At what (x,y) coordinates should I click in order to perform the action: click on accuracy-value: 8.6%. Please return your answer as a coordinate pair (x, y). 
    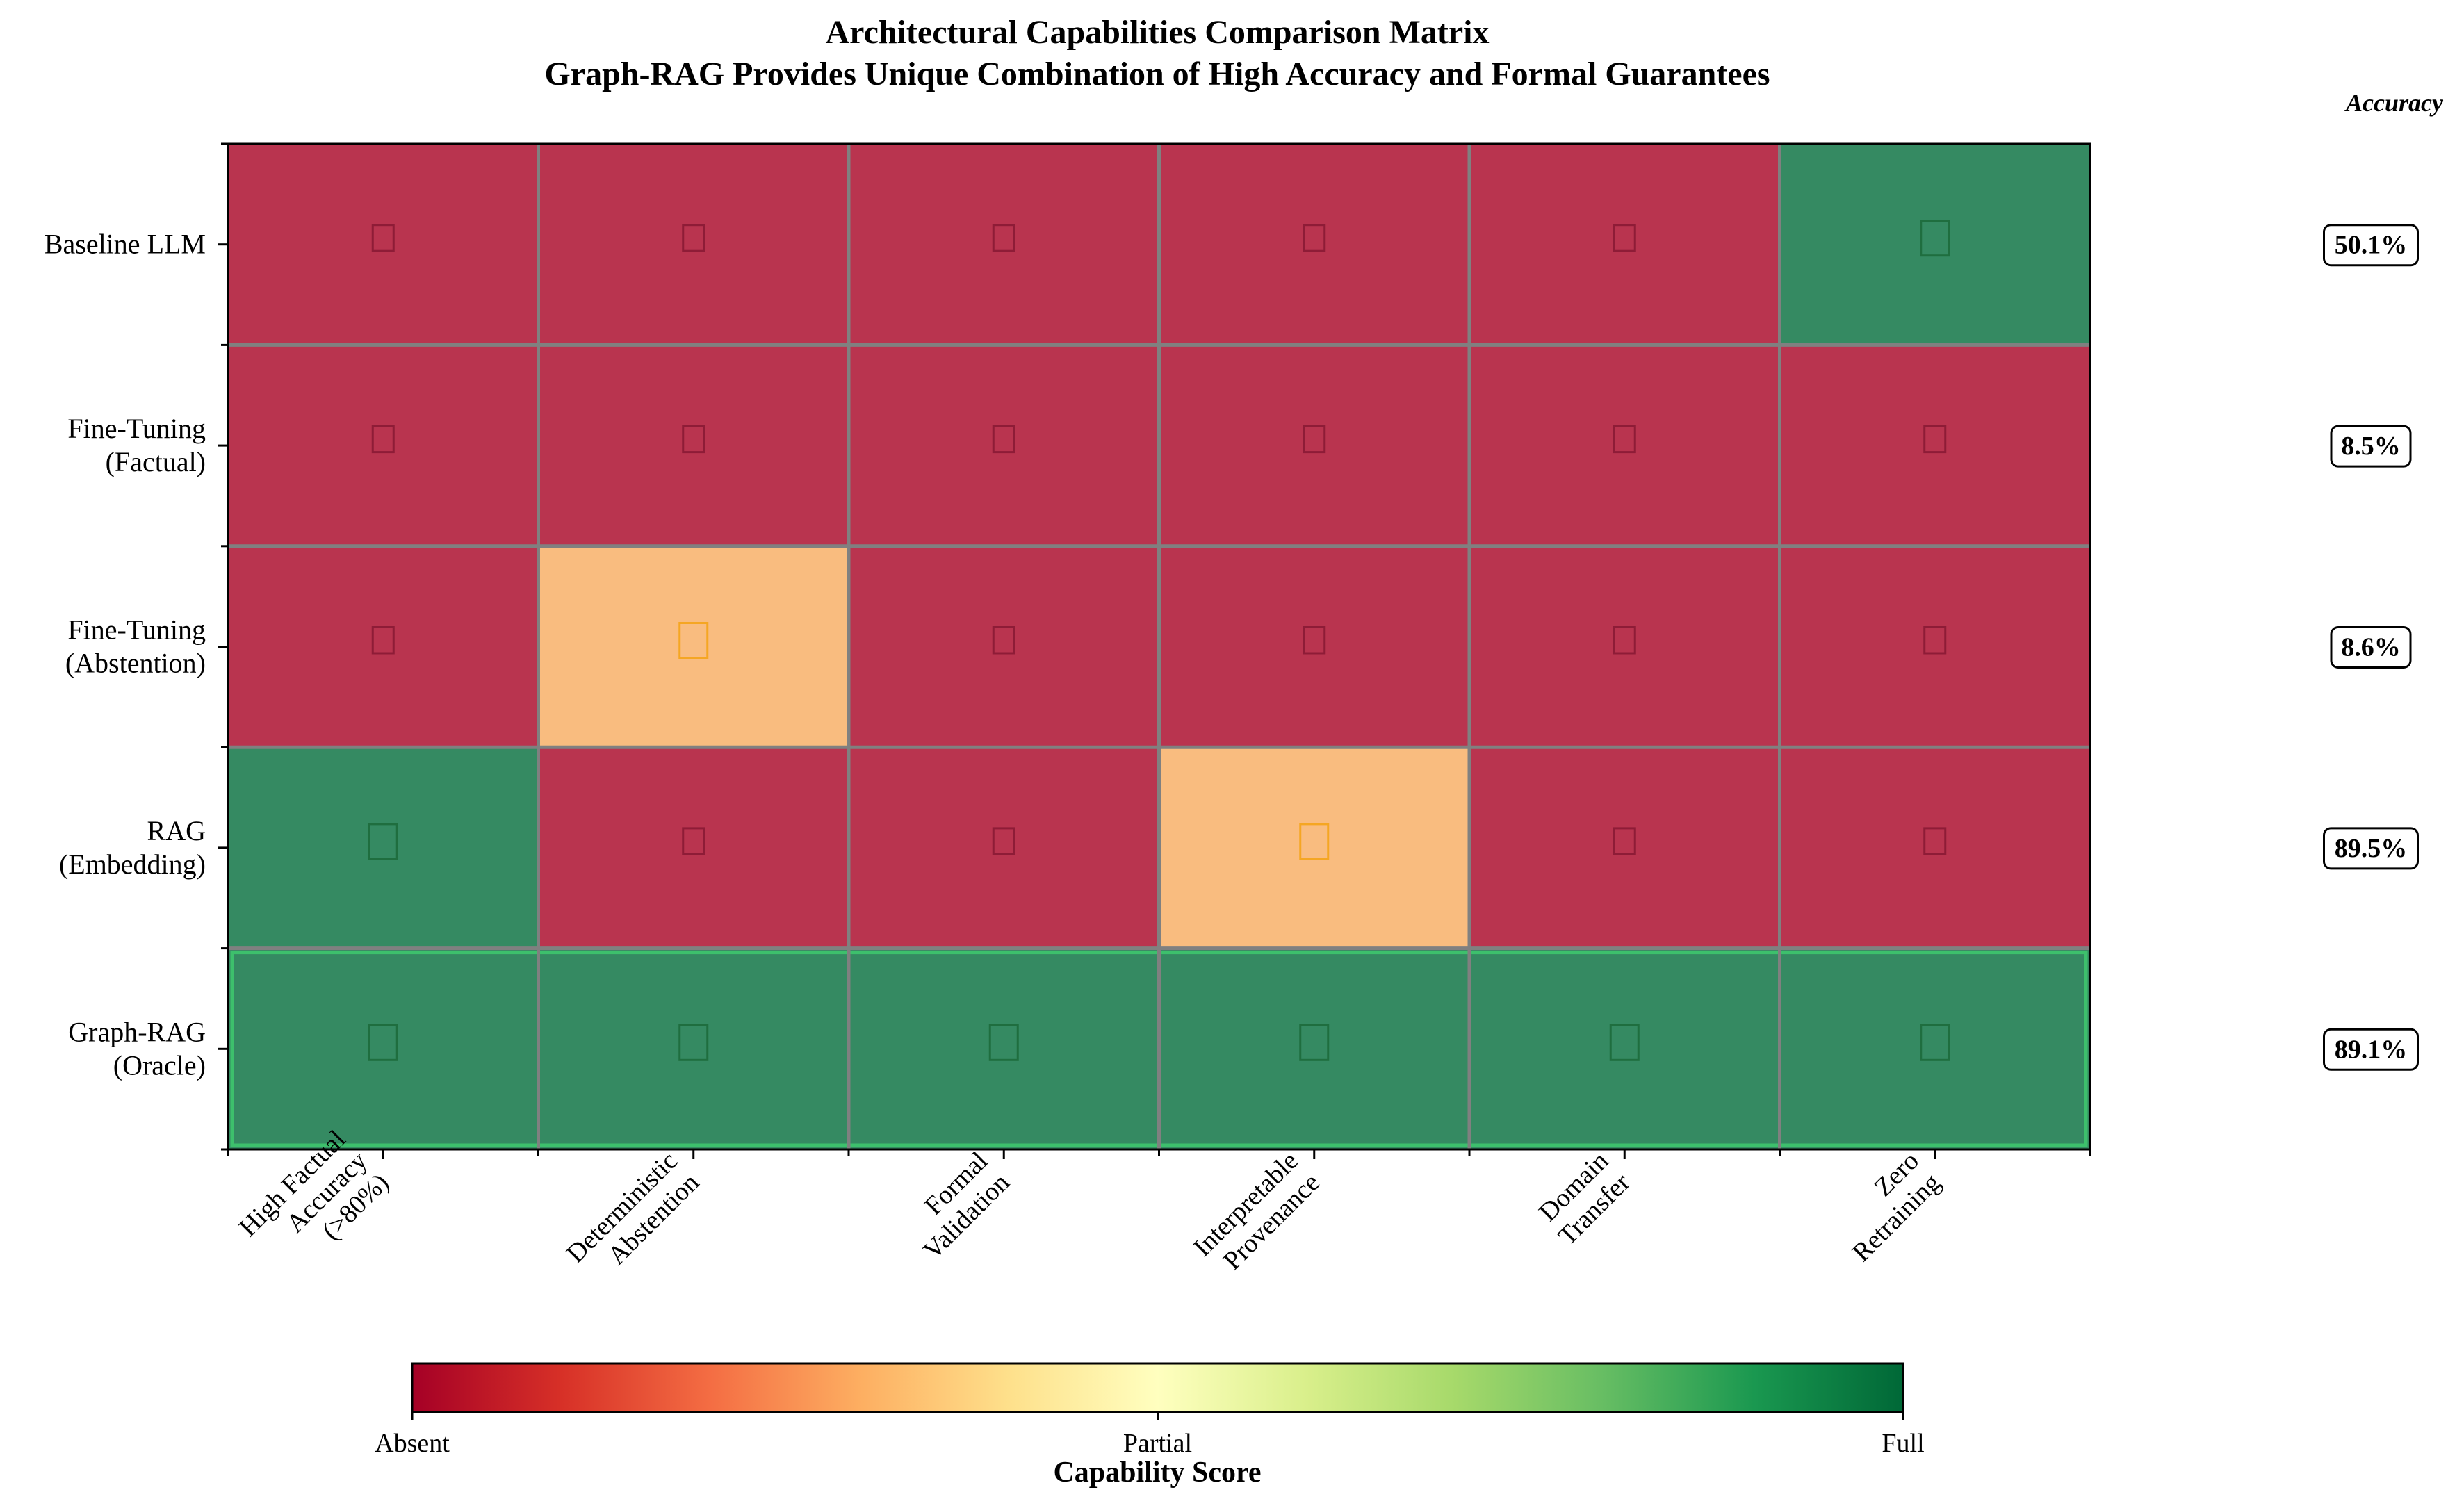
    Looking at the image, I should click on (2371, 647).